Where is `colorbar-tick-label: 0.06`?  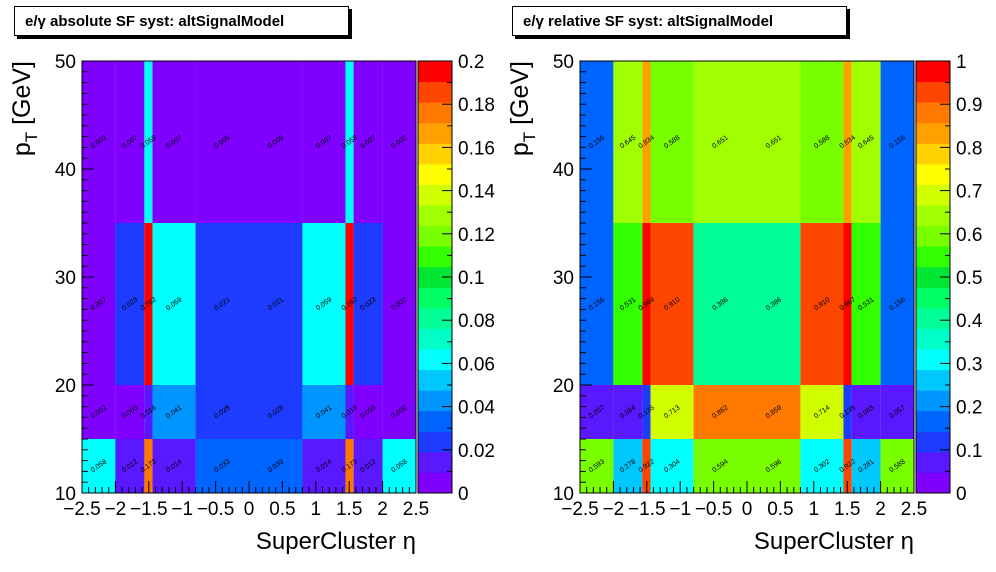 colorbar-tick-label: 0.06 is located at coordinates (476, 364).